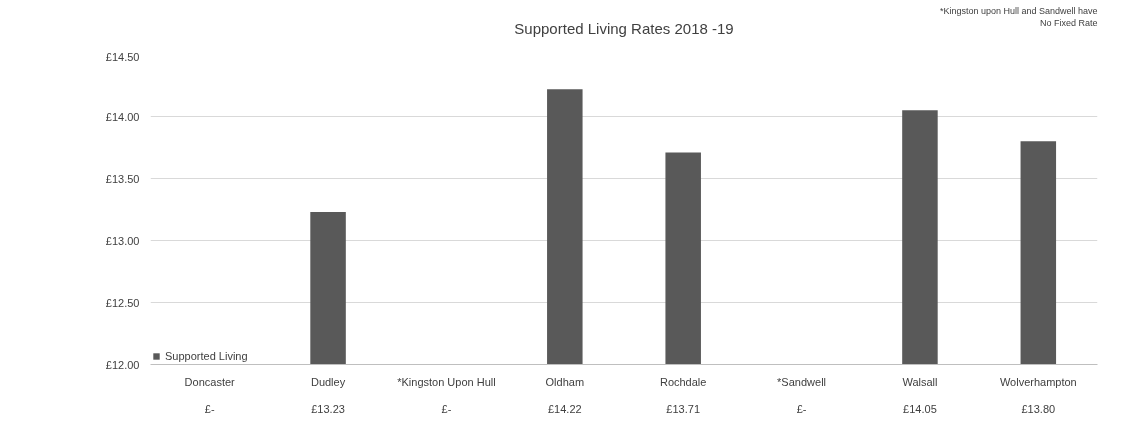 This screenshot has height=423, width=1127. What do you see at coordinates (328, 408) in the screenshot?
I see `data-label: £13.23` at bounding box center [328, 408].